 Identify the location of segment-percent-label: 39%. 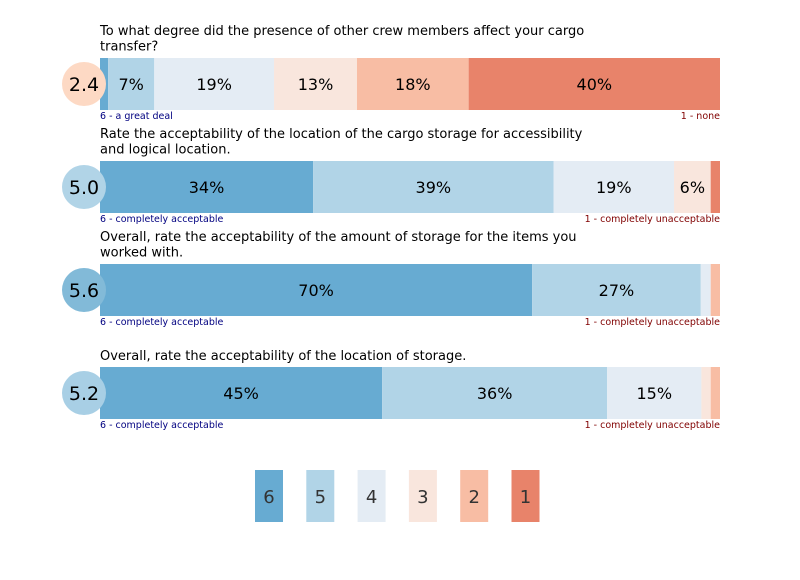
(434, 187).